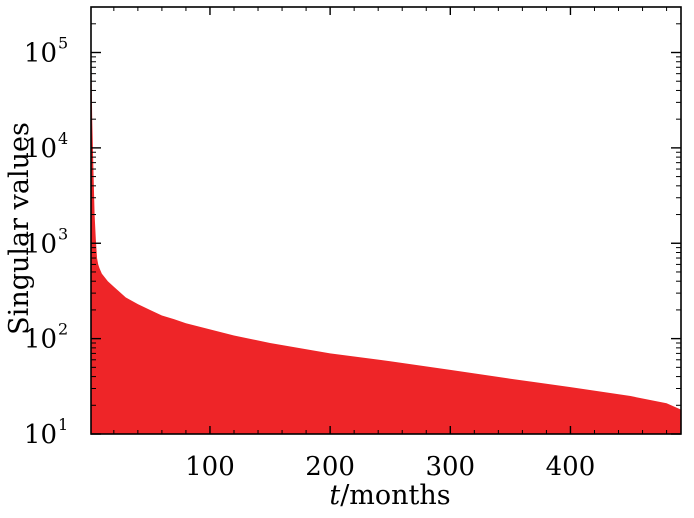 Image resolution: width=694 pixels, height=518 pixels. Describe the element at coordinates (330, 467) in the screenshot. I see `x-tick-label: 200` at that location.